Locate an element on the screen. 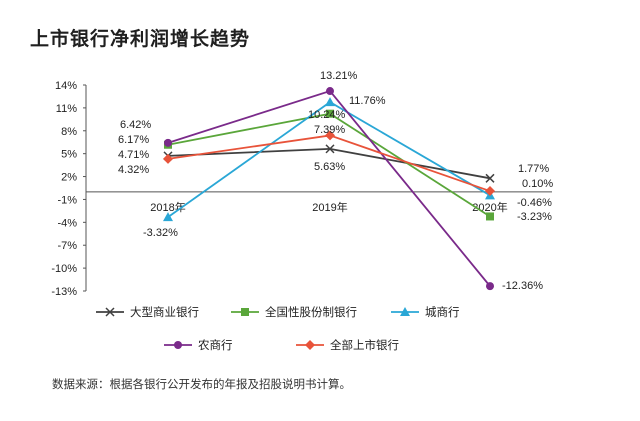 This screenshot has width=640, height=421. data-label-3-0: 6.42% is located at coordinates (135, 125).